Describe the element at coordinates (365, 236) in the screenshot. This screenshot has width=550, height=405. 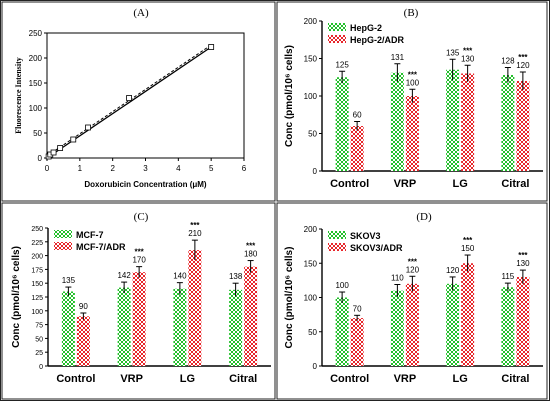
I see `legend-label: SKOV3` at that location.